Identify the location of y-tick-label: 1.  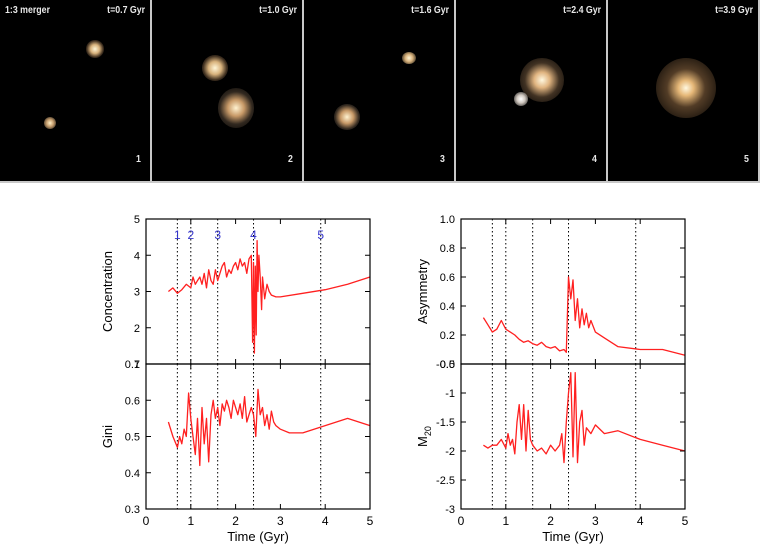
(137, 365).